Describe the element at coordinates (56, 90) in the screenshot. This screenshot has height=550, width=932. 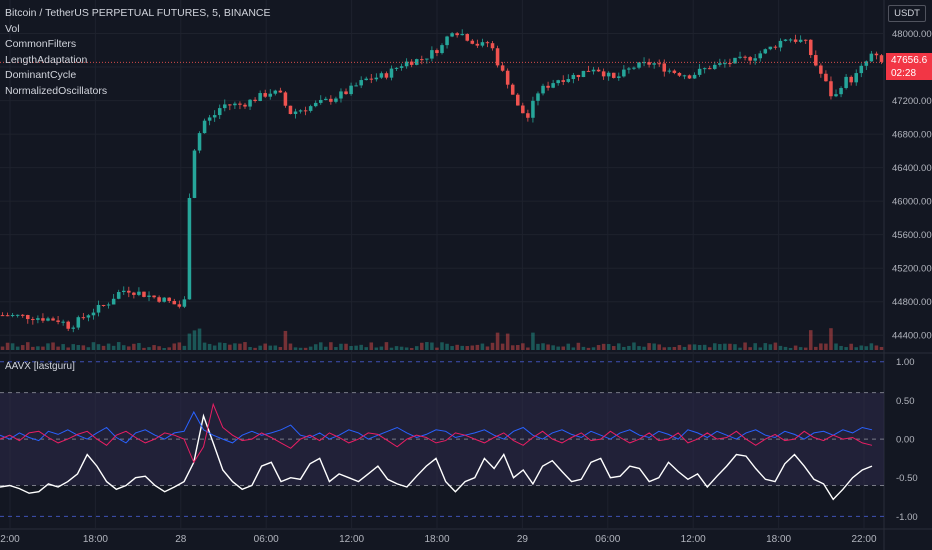
I see `legend-indicator-normalizedoscillators: NormalizedOscillators` at that location.